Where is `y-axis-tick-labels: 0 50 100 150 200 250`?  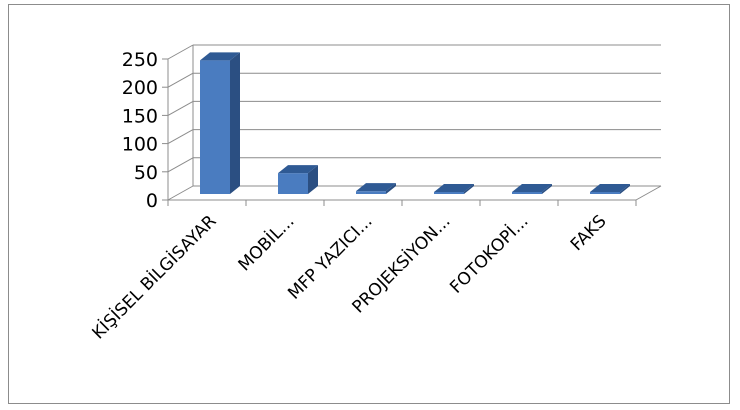 y-axis-tick-labels: 0 50 100 150 200 250 is located at coordinates (140, 130).